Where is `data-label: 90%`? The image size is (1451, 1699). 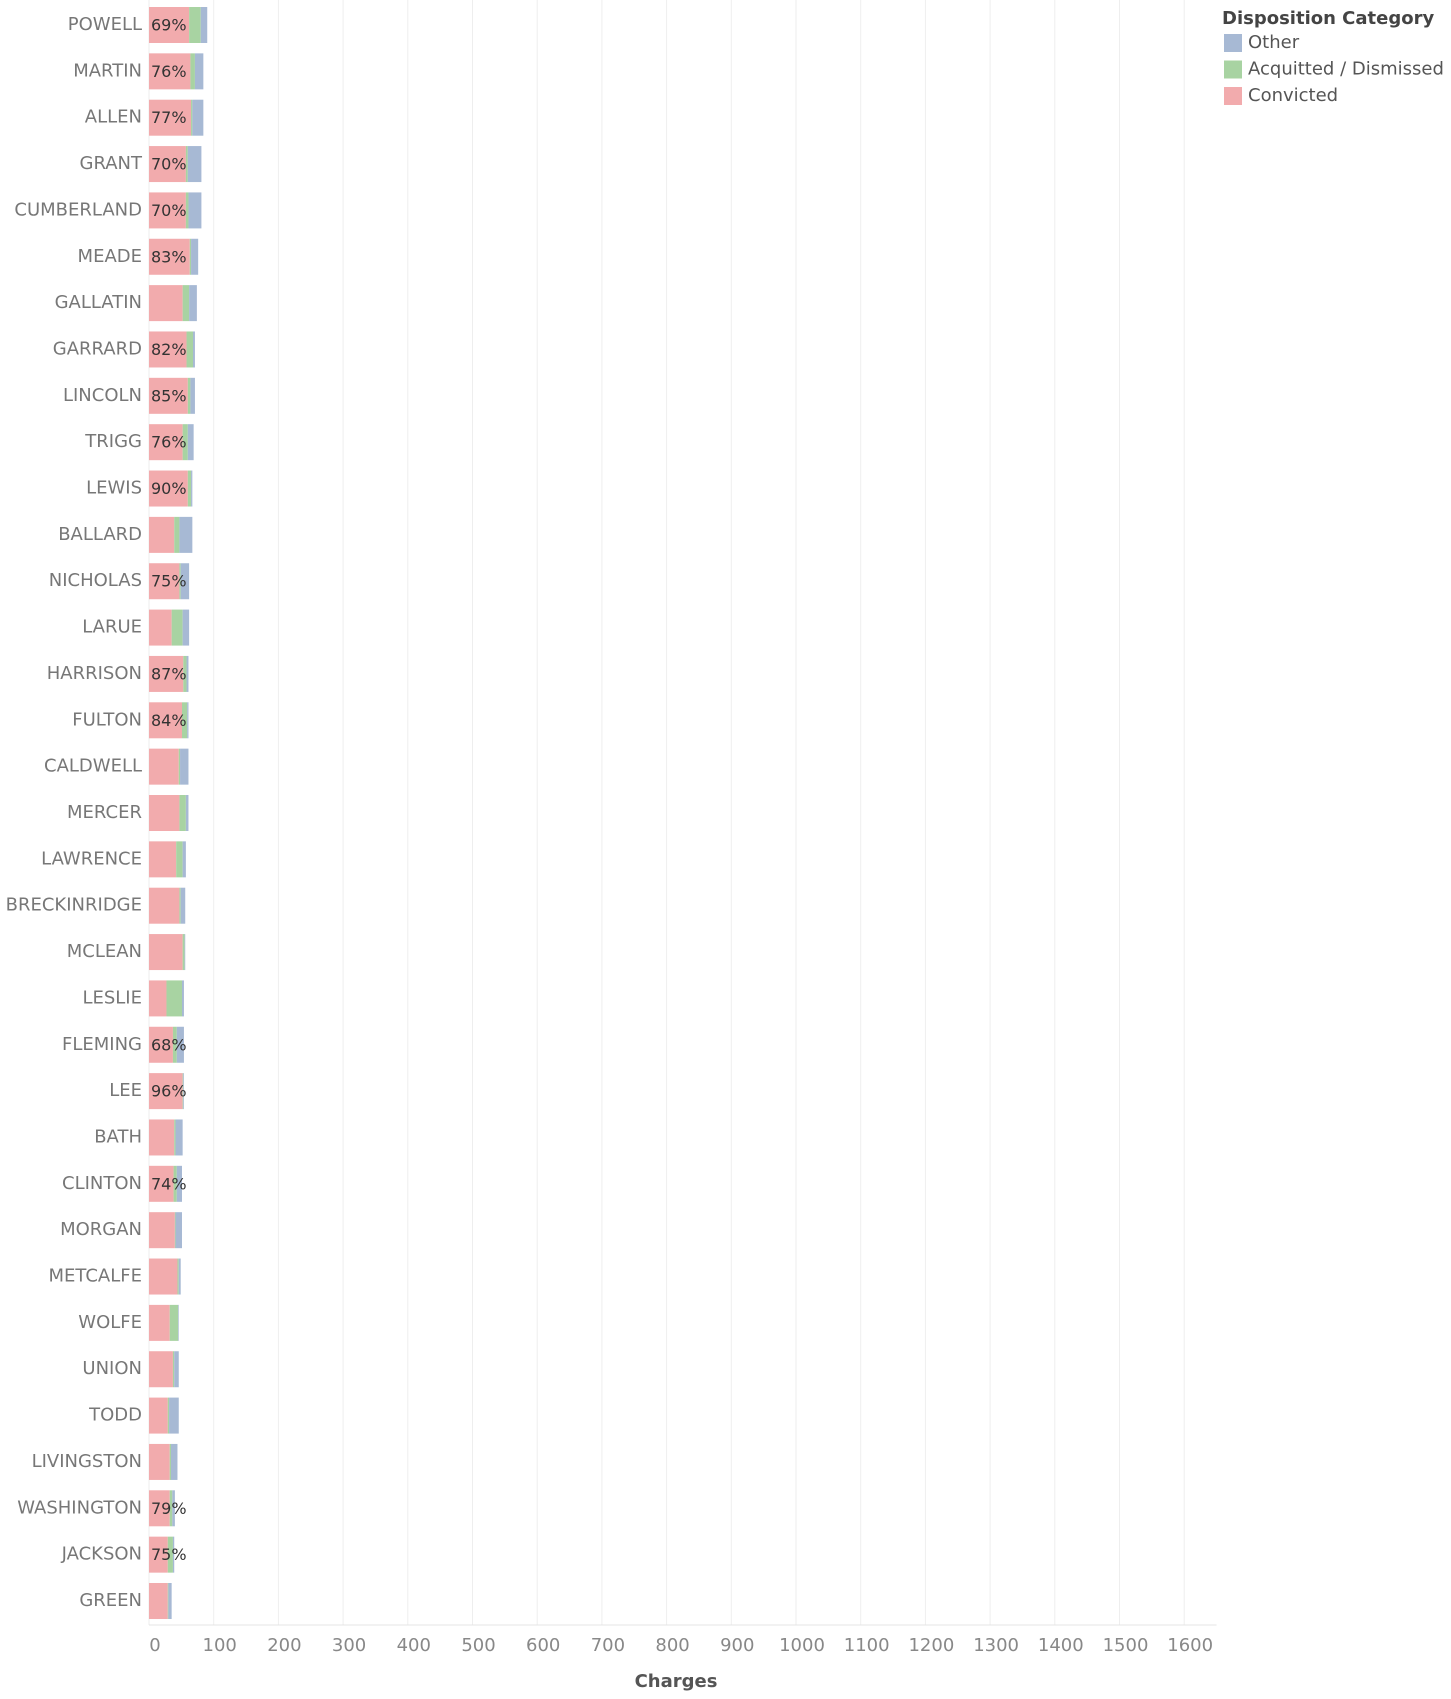
data-label: 90% is located at coordinates (169, 488).